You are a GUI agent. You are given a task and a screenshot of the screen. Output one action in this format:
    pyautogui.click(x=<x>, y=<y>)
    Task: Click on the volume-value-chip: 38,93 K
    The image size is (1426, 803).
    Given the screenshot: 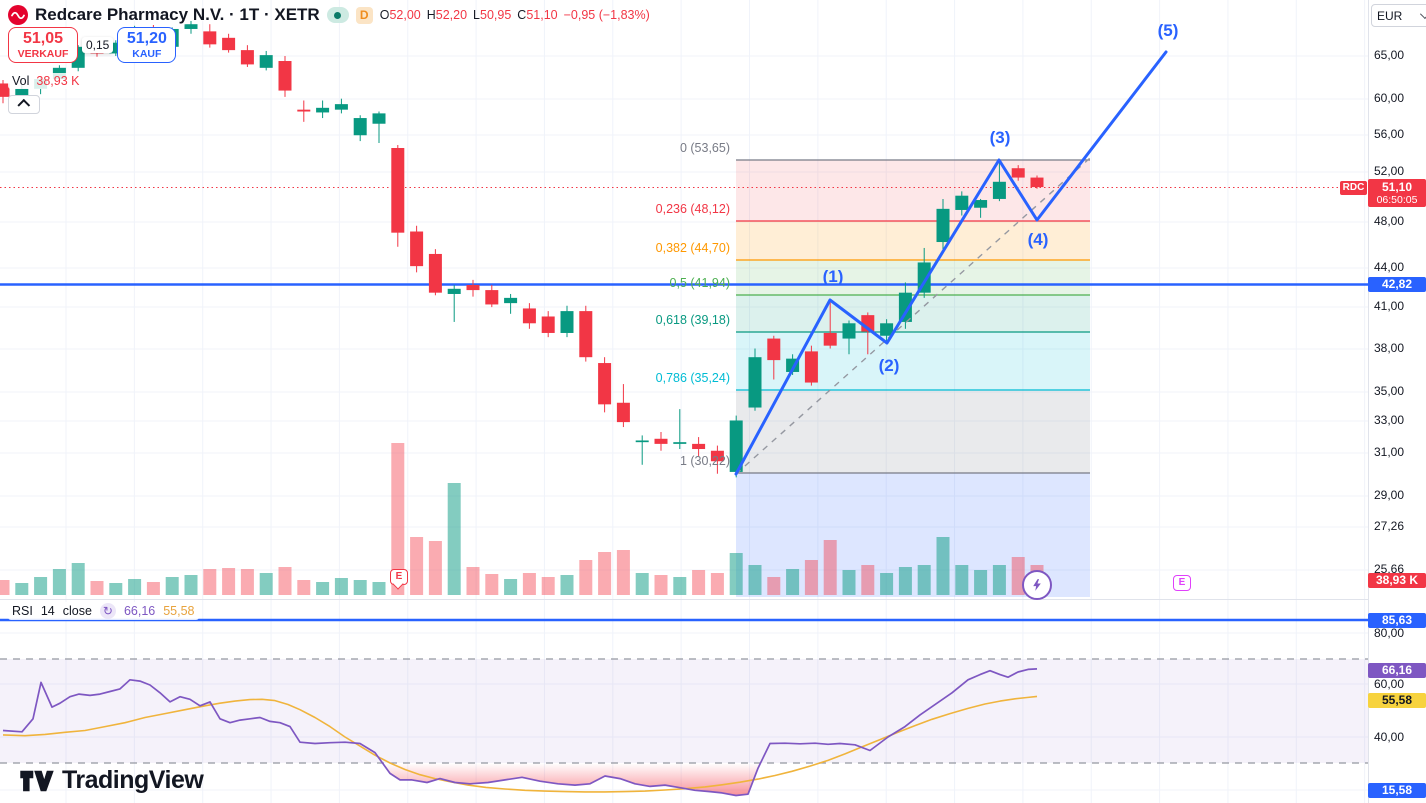 What is the action you would take?
    pyautogui.click(x=1397, y=580)
    